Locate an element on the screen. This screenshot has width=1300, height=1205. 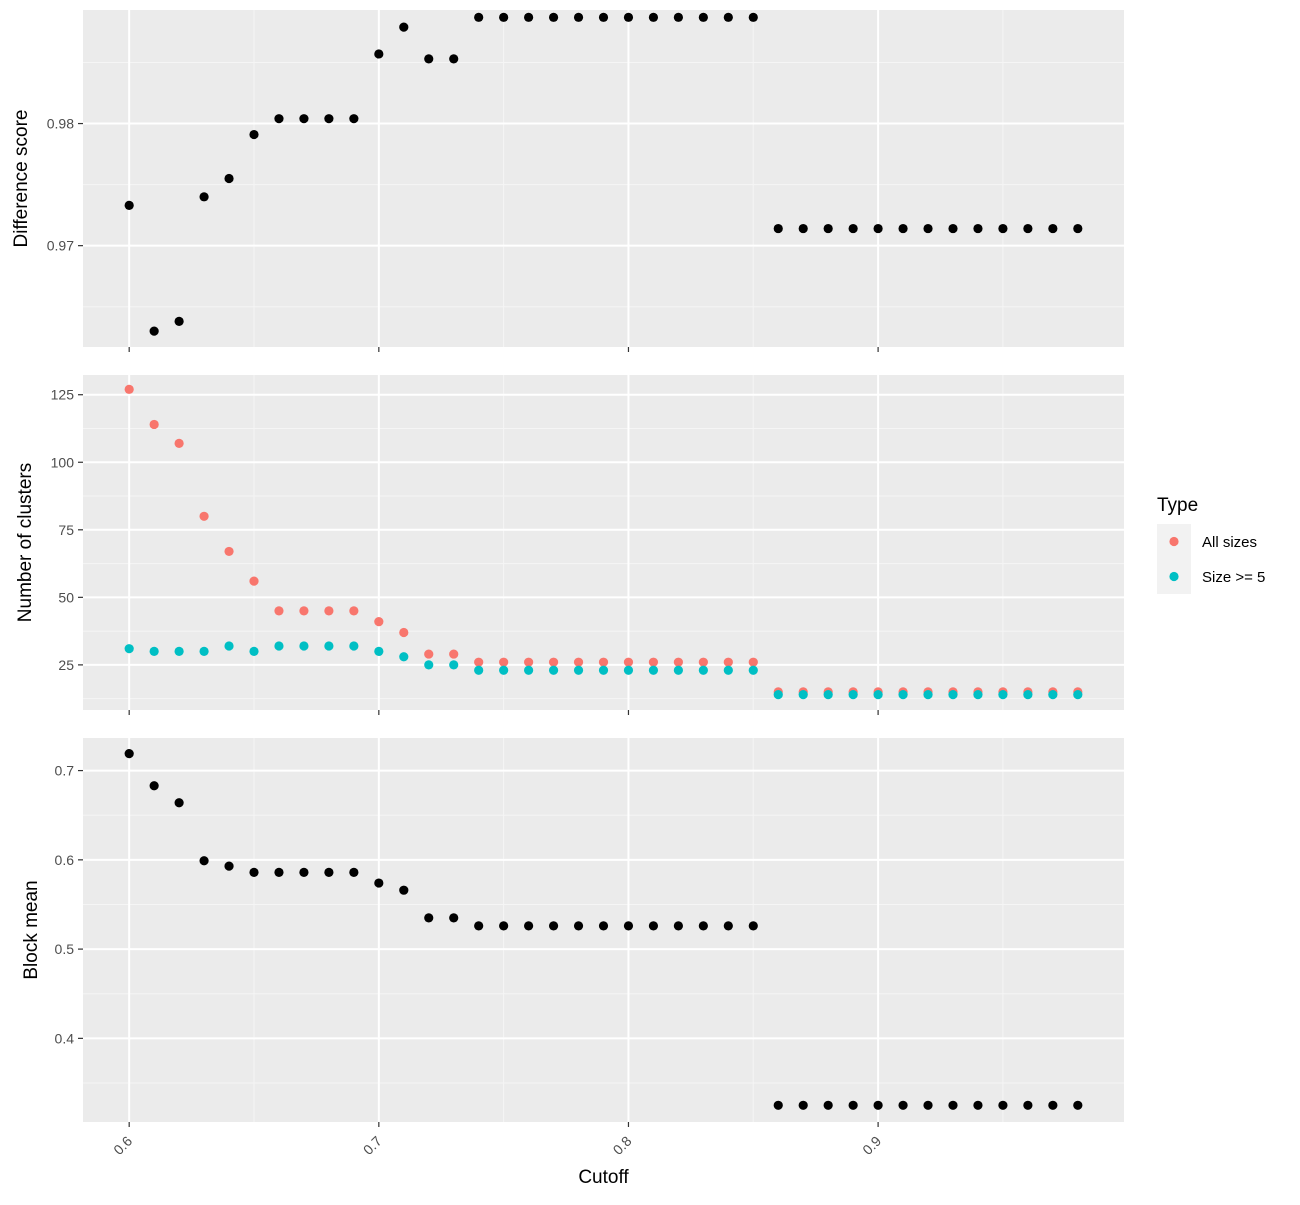
y-tick-label: 100 is located at coordinates (63, 462).